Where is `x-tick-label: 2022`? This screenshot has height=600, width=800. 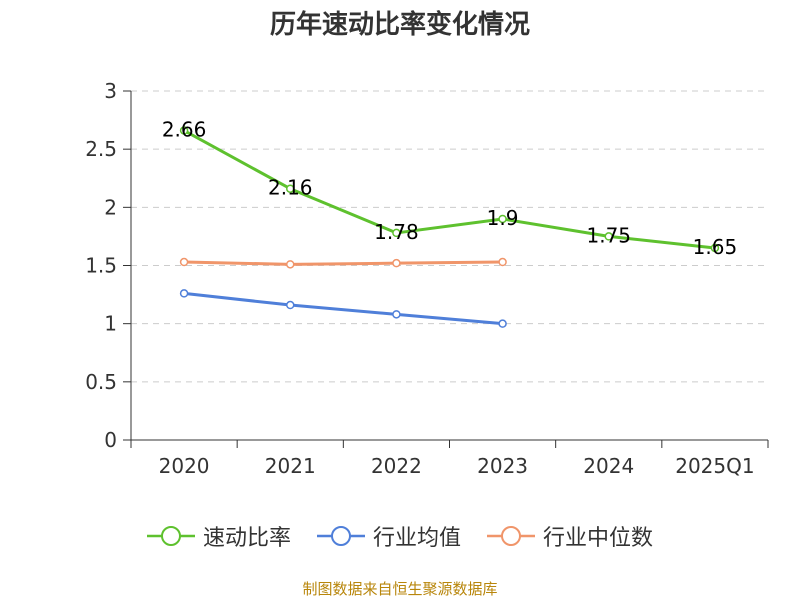
x-tick-label: 2022 is located at coordinates (396, 466).